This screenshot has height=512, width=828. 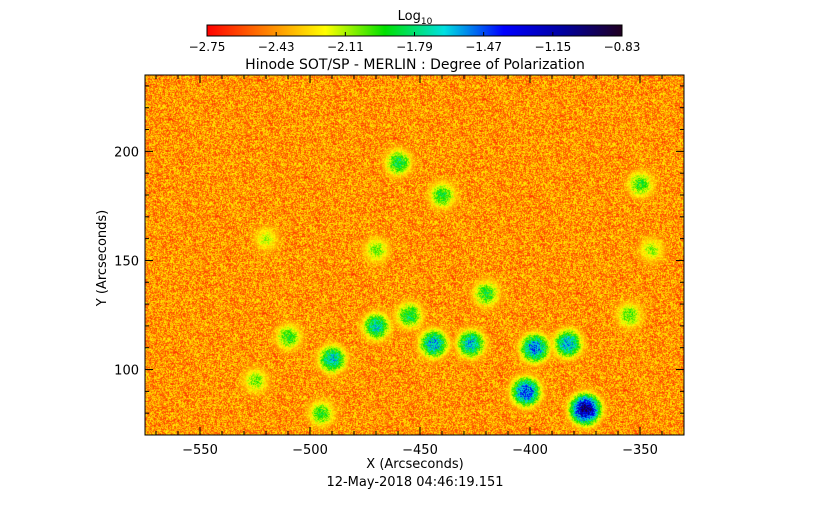 I want to click on colorbar-tick-label: −2.43, so click(x=276, y=47).